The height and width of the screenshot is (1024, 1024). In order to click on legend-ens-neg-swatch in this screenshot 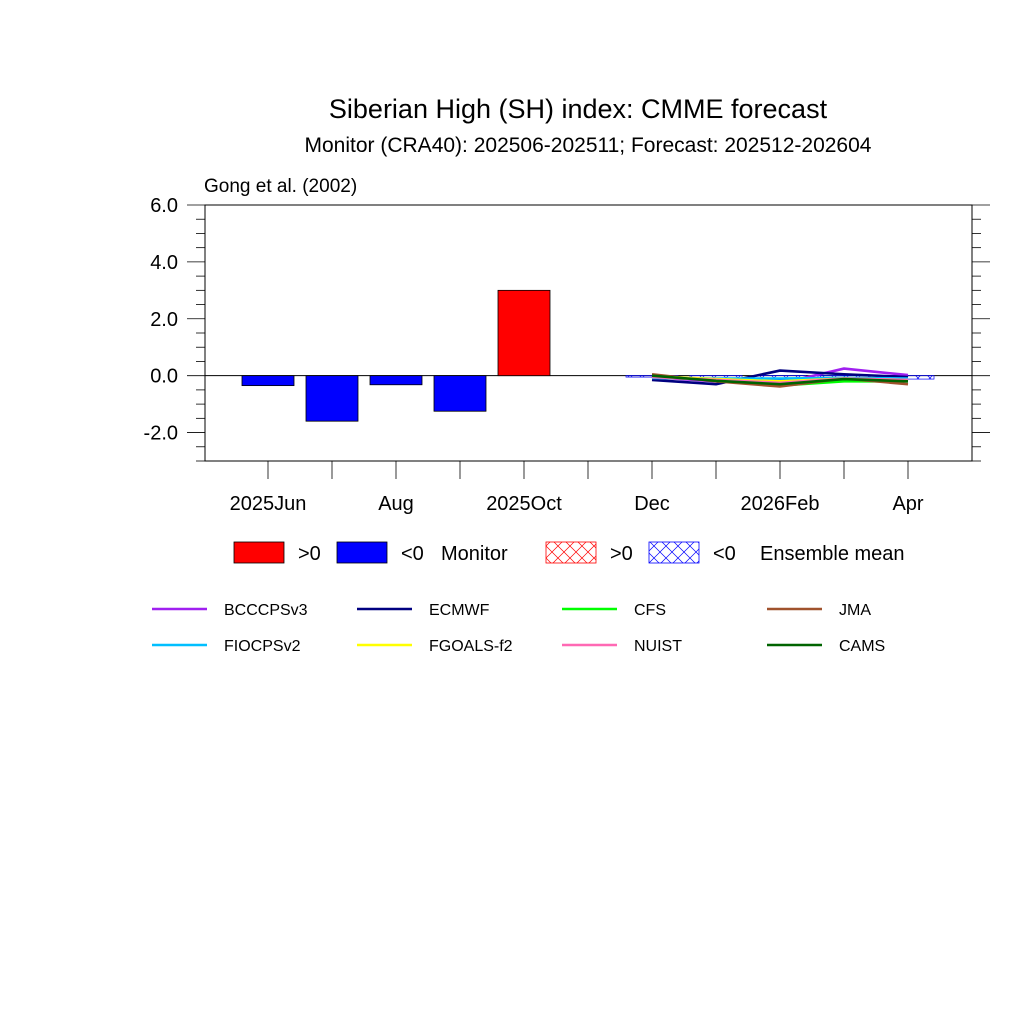, I will do `click(674, 552)`.